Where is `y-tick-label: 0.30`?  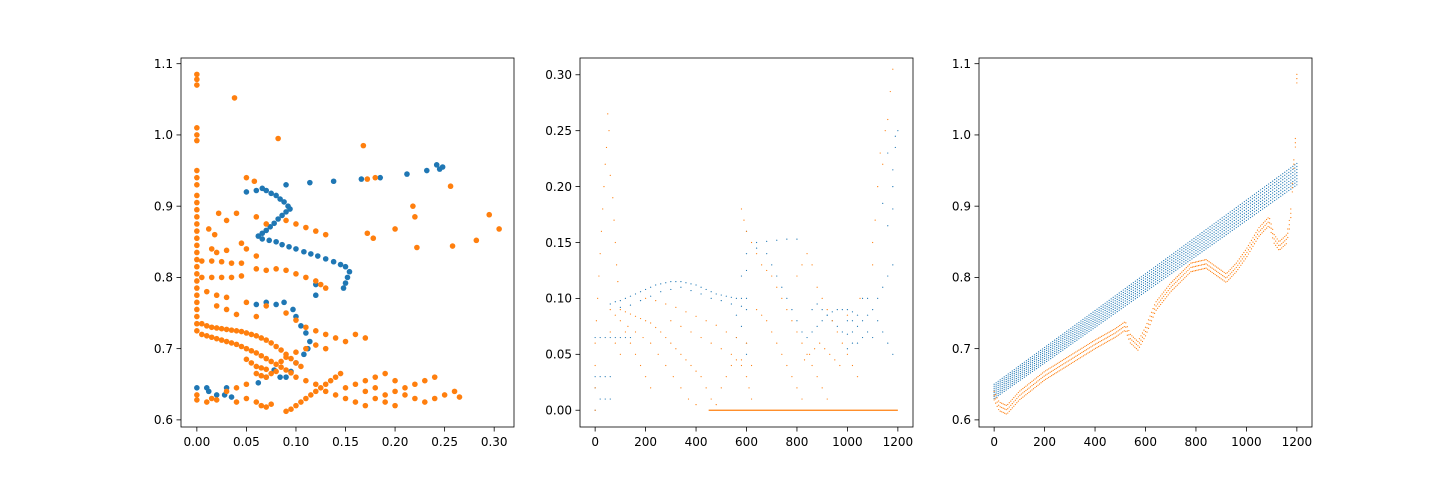 y-tick-label: 0.30 is located at coordinates (558, 75).